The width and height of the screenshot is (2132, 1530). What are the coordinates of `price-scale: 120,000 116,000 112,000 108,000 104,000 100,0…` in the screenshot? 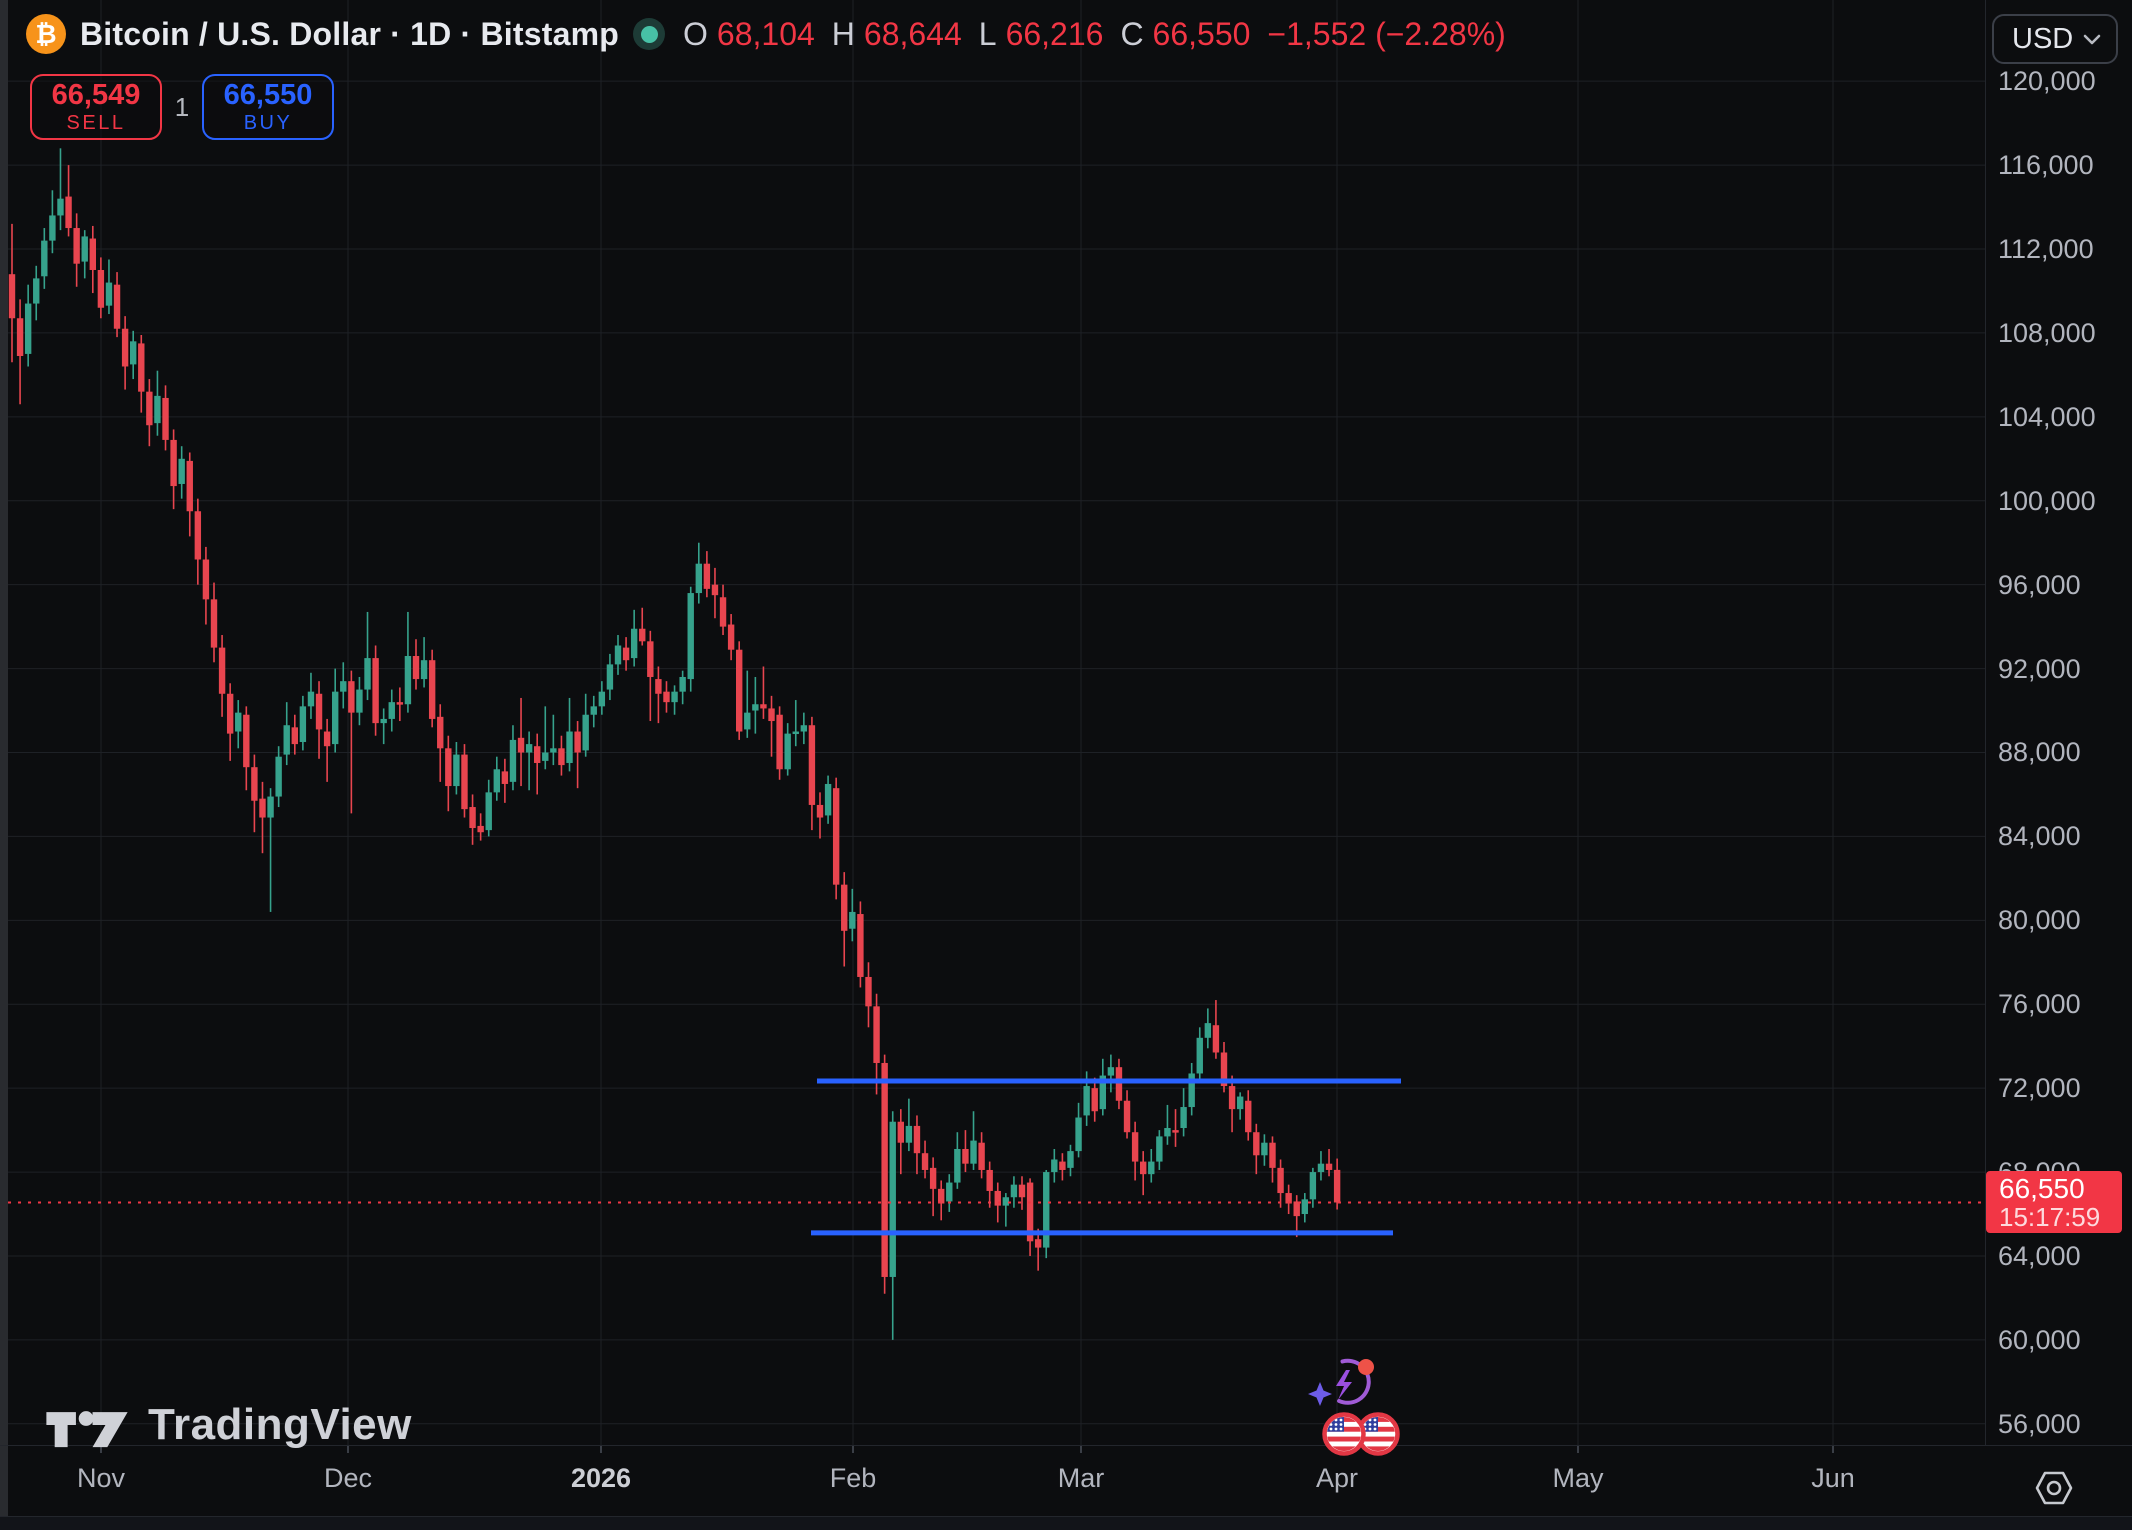 It's located at (2065, 722).